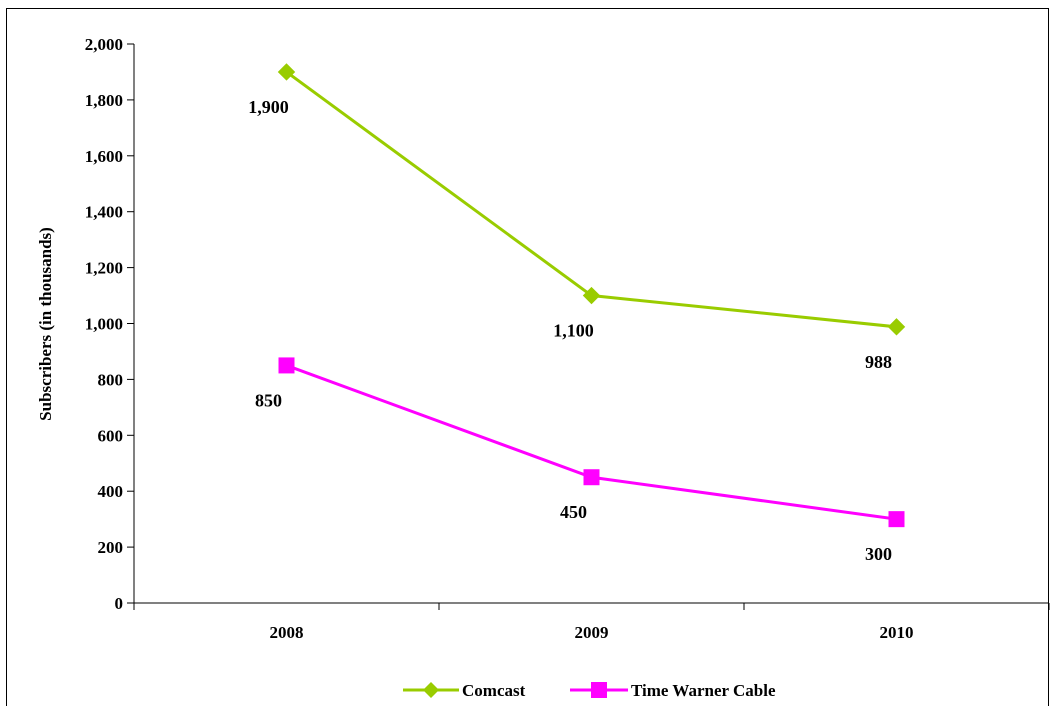 Image resolution: width=1050 pixels, height=706 pixels. Describe the element at coordinates (104, 268) in the screenshot. I see `y-tick-label: 1,200` at that location.